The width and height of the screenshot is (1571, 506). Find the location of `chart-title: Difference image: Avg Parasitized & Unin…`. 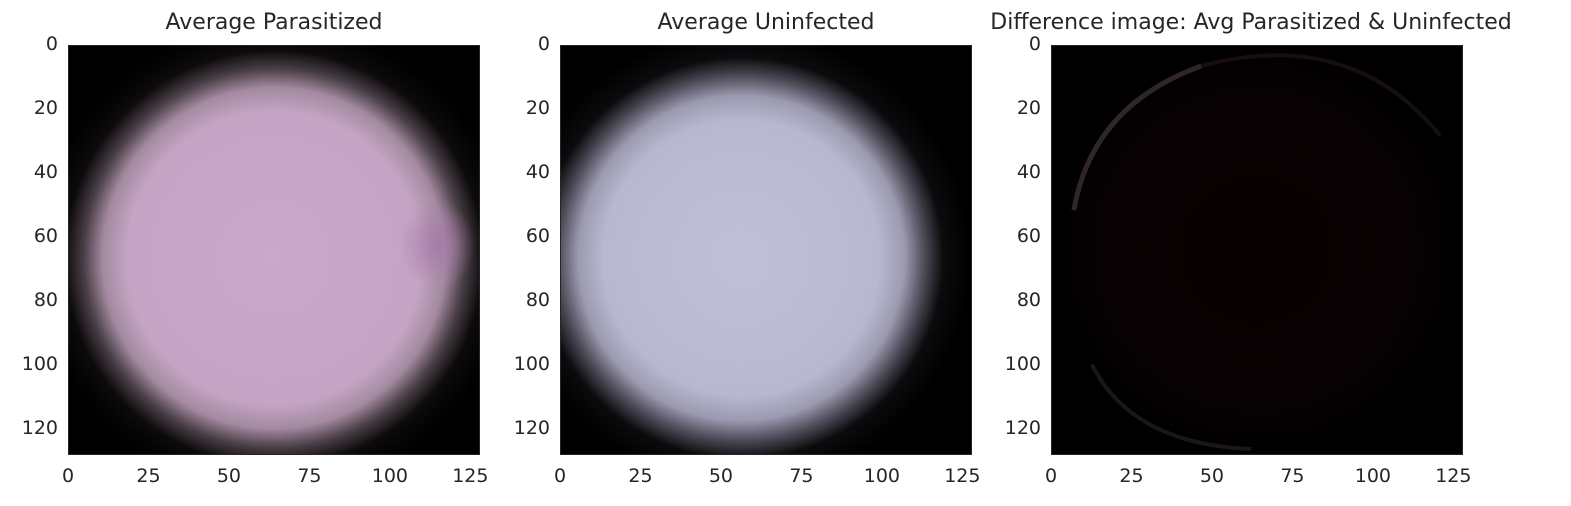

chart-title: Difference image: Avg Parasitized & Unin… is located at coordinates (1251, 22).